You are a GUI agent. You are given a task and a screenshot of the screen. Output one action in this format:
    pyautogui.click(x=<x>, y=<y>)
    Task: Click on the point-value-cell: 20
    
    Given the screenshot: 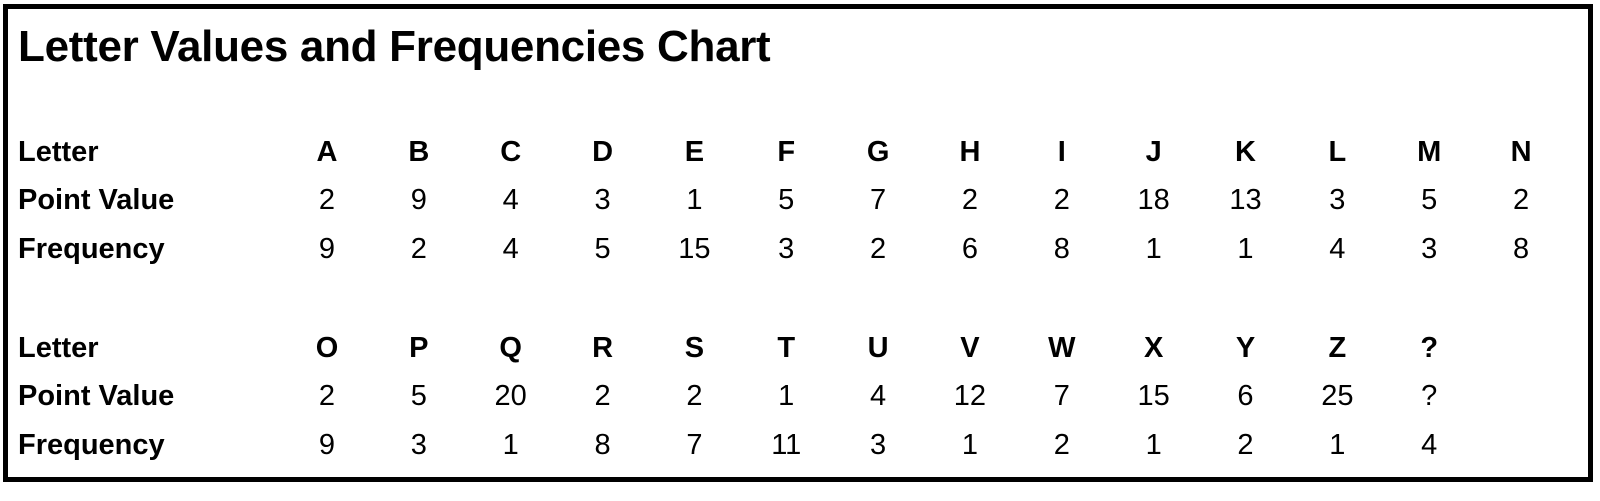 What is the action you would take?
    pyautogui.click(x=510, y=396)
    